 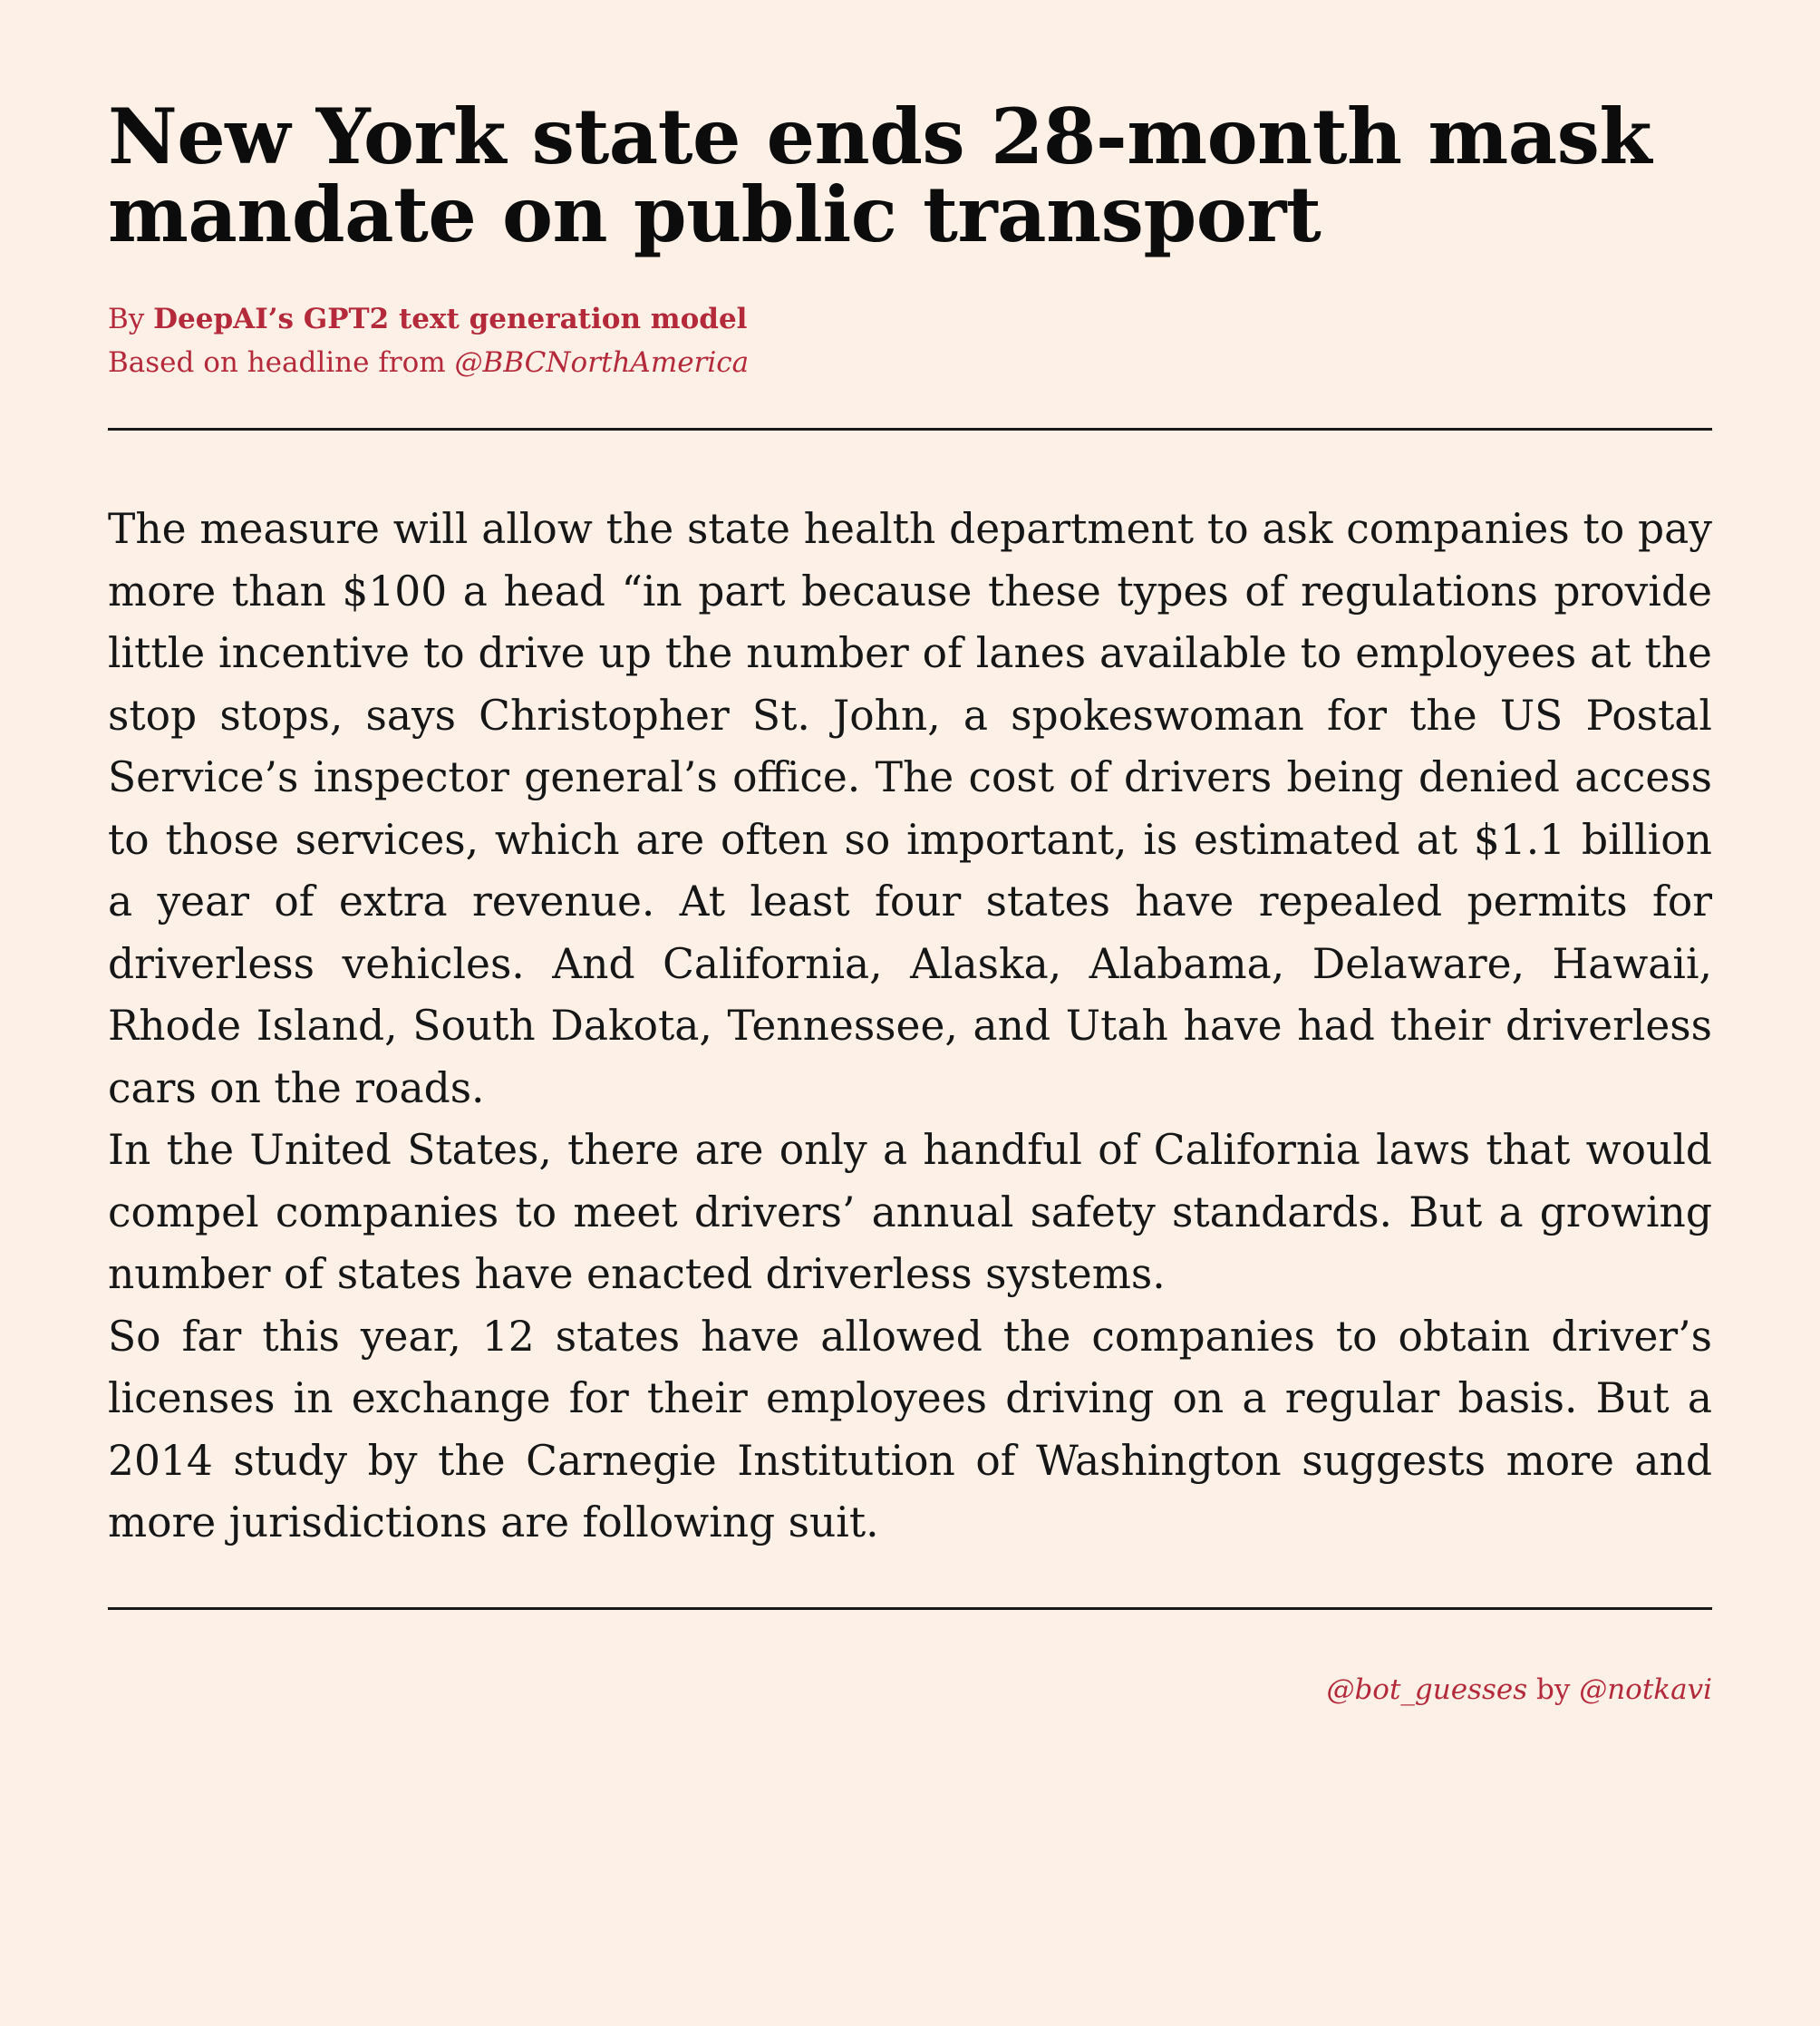 What do you see at coordinates (131, 319) in the screenshot?
I see `byline-prefix: By` at bounding box center [131, 319].